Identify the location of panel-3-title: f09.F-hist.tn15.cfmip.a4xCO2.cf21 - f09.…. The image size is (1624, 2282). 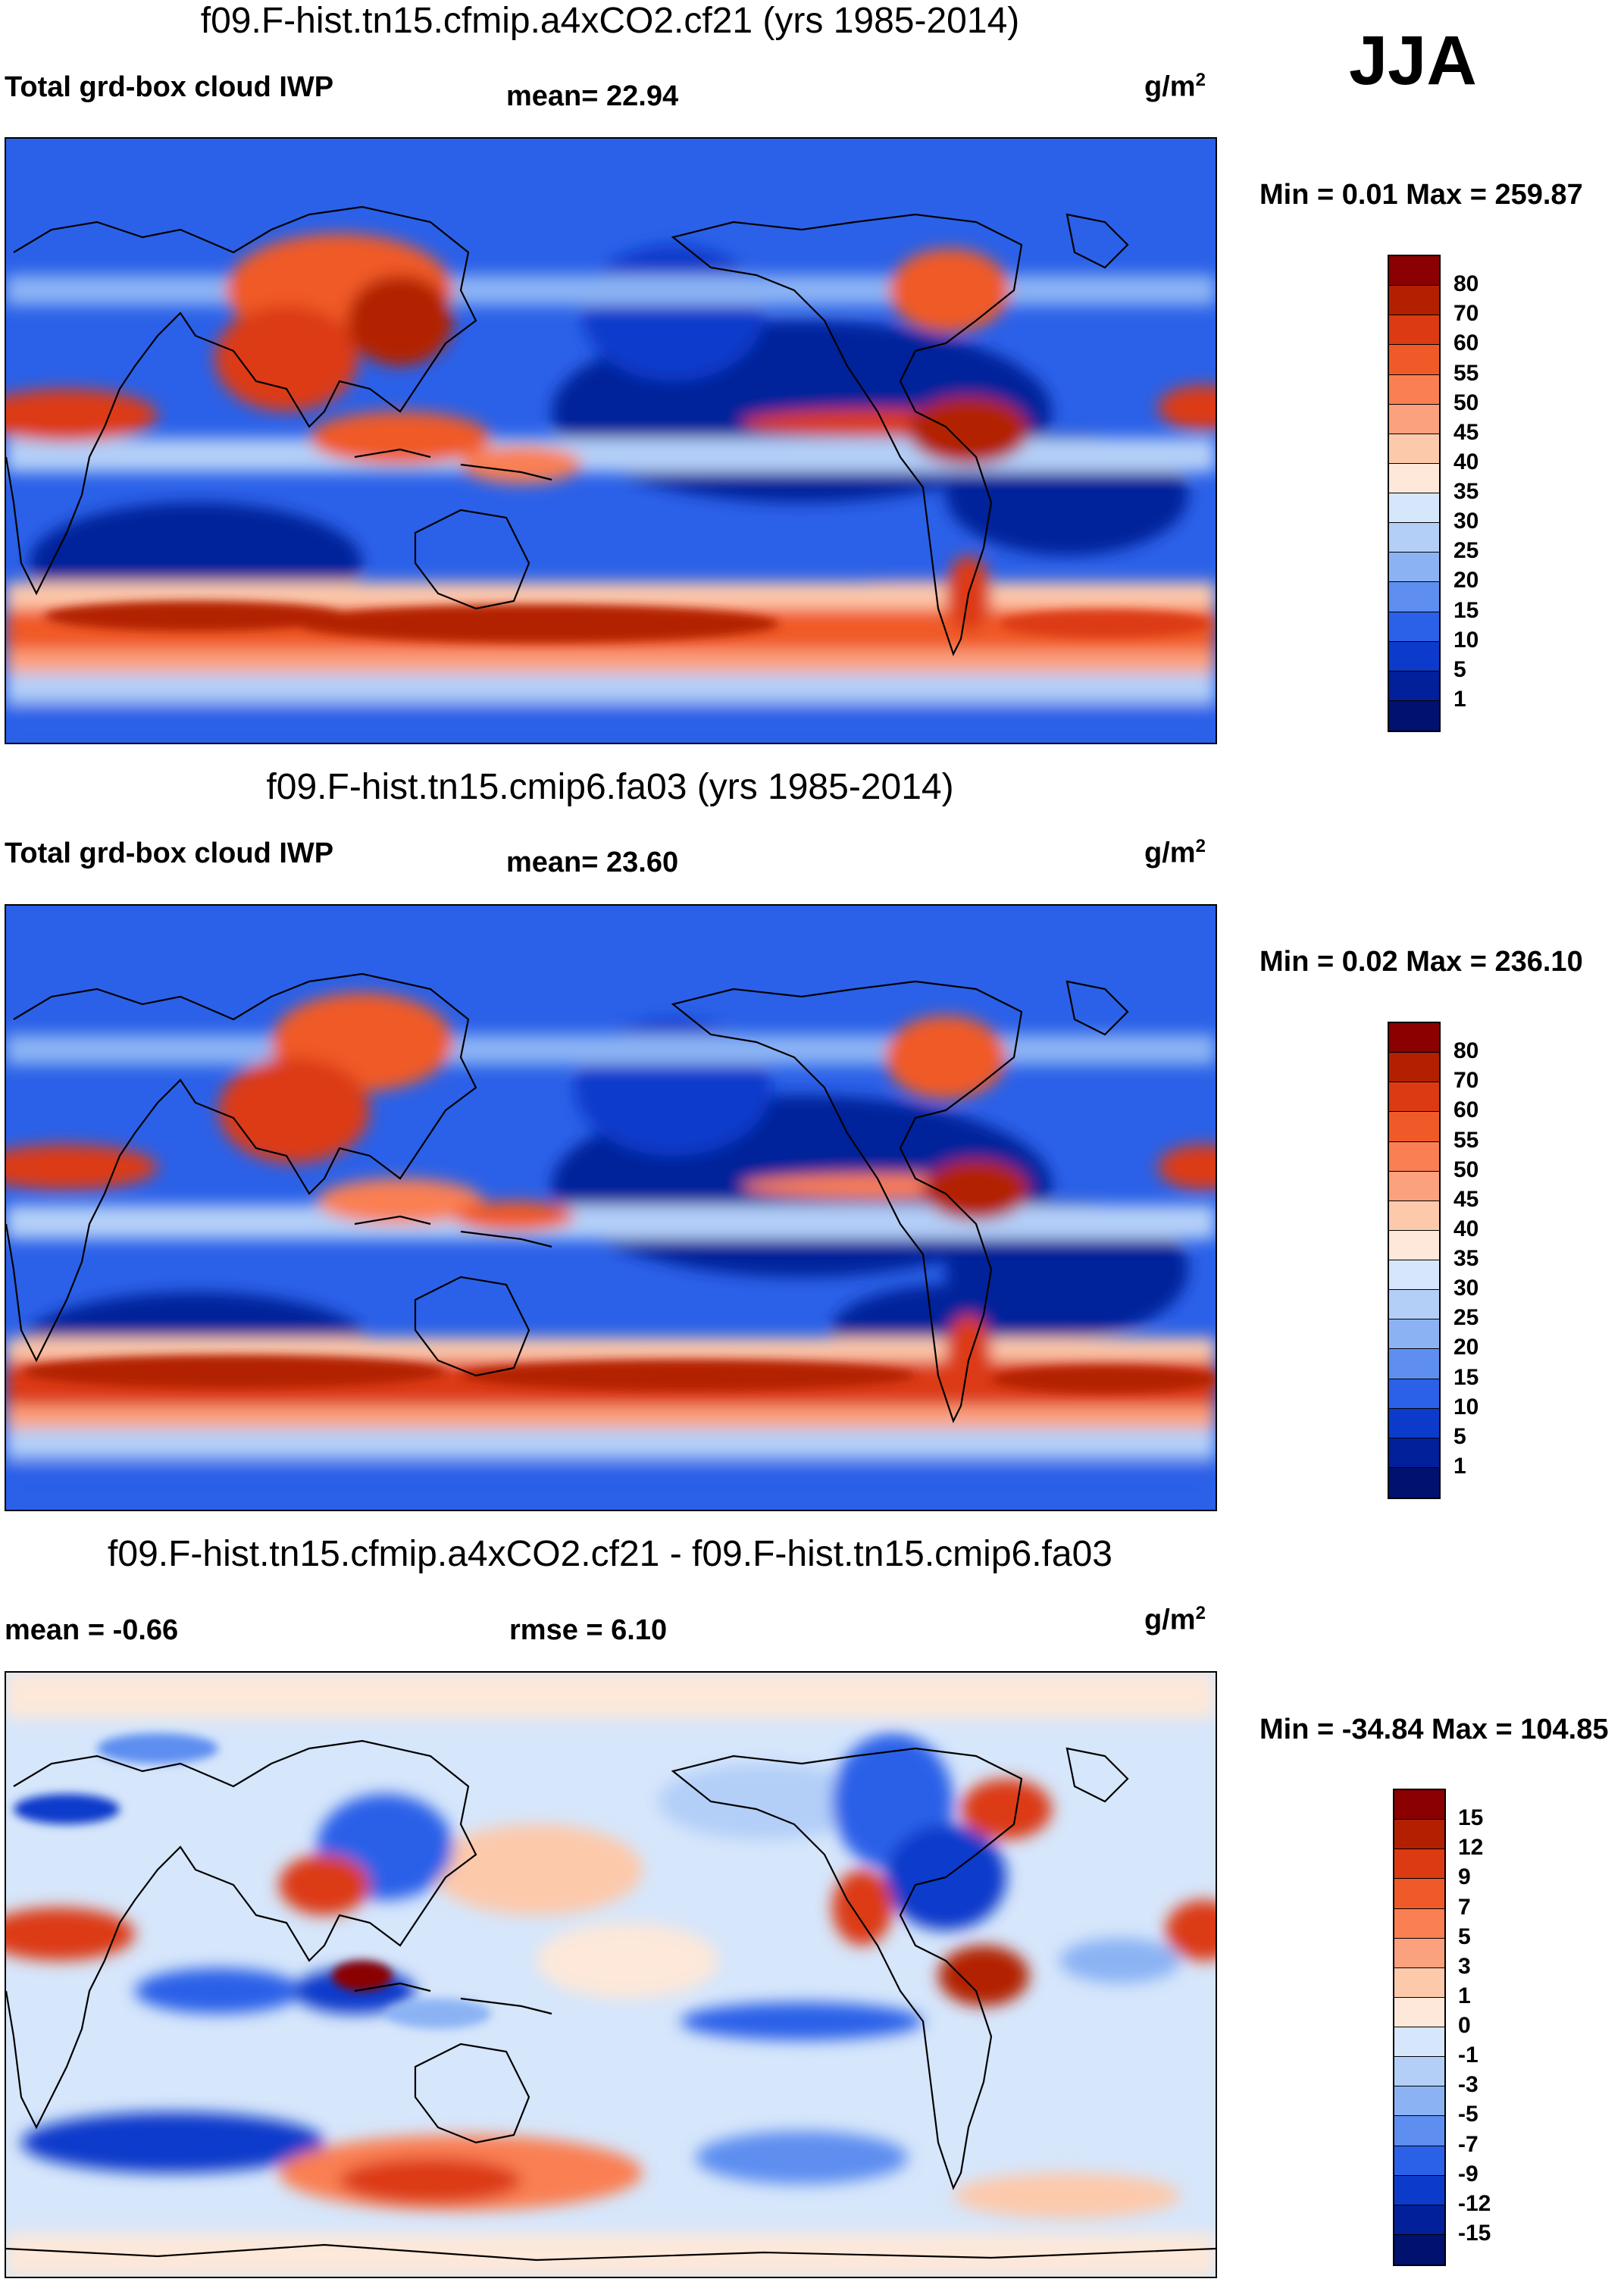
(610, 1554).